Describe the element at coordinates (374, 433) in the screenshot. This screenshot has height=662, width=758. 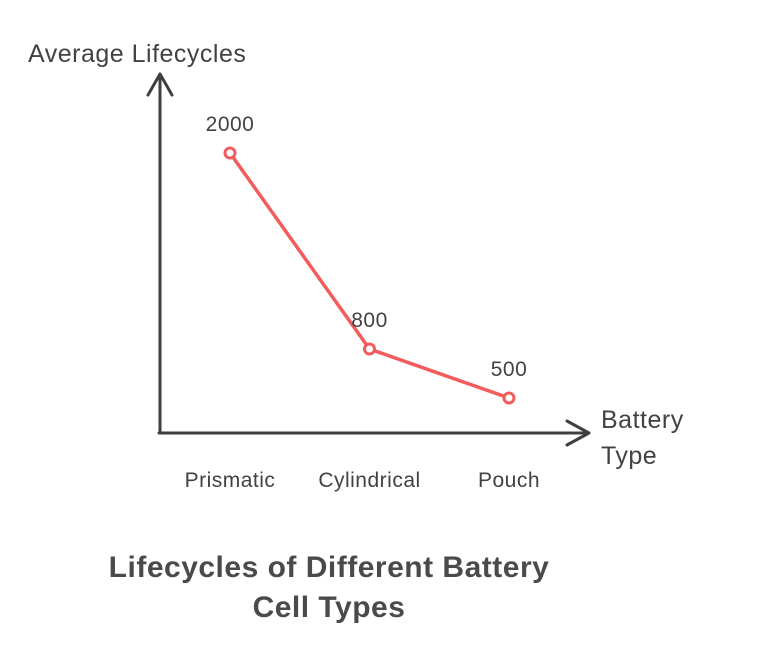
I see `x-axis` at that location.